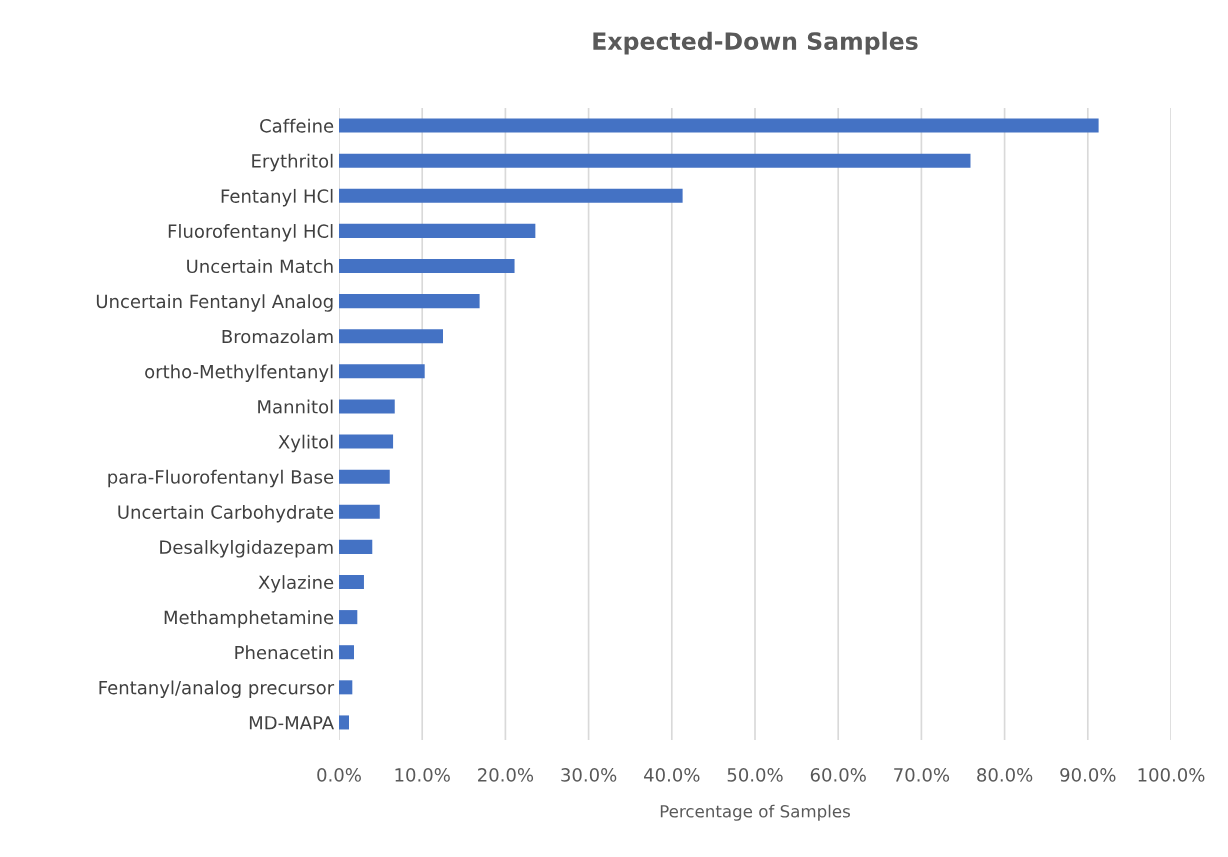  I want to click on x-tick-label: 70.0%, so click(922, 775).